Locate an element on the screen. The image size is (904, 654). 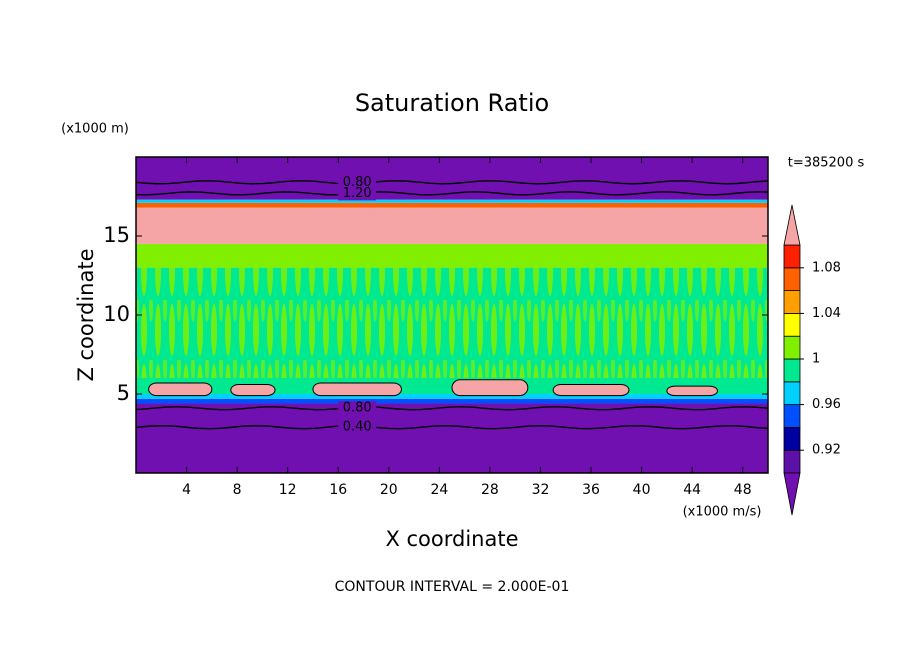
colorbar-tick-label: 1.08 is located at coordinates (826, 267).